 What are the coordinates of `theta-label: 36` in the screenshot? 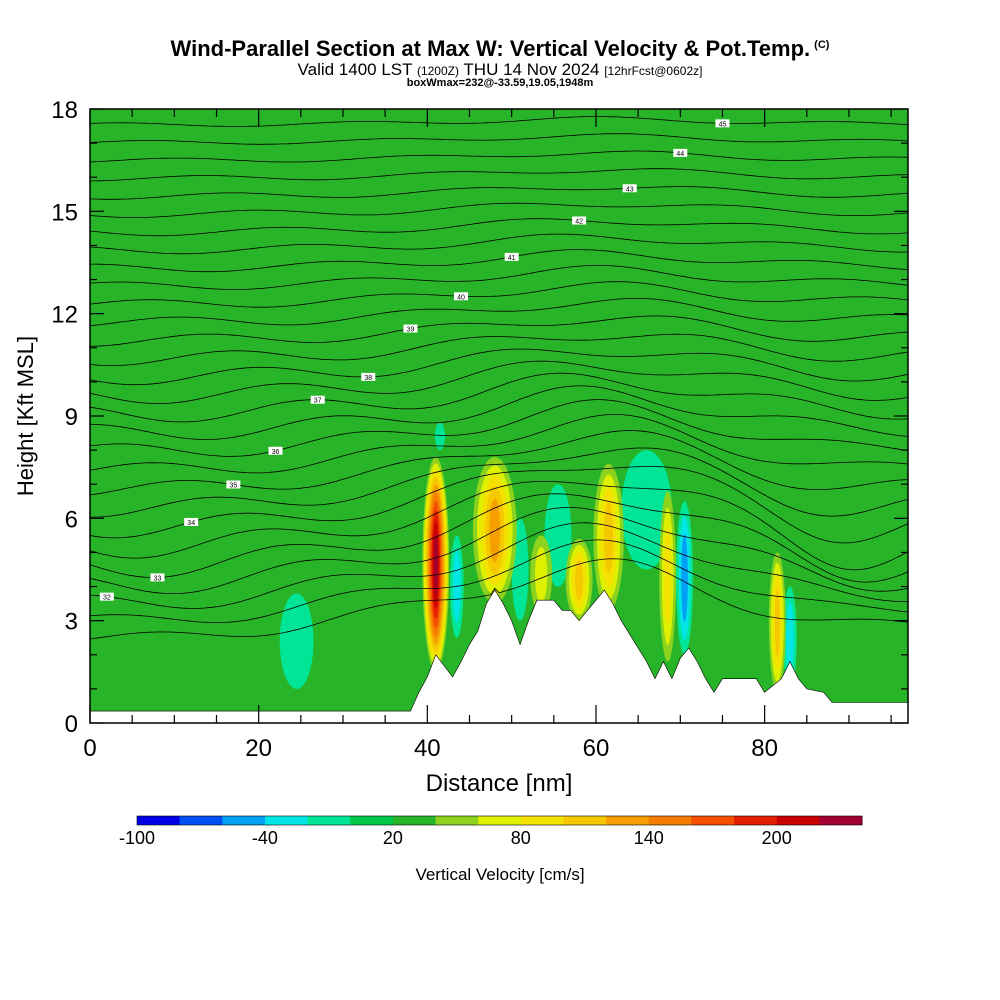 It's located at (275, 451).